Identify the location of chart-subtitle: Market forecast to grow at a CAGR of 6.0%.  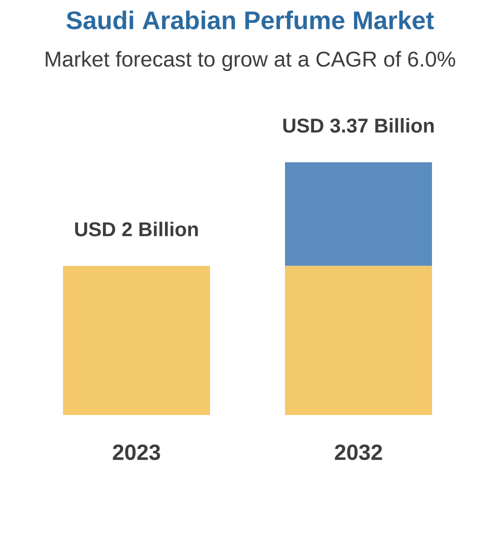
(251, 61).